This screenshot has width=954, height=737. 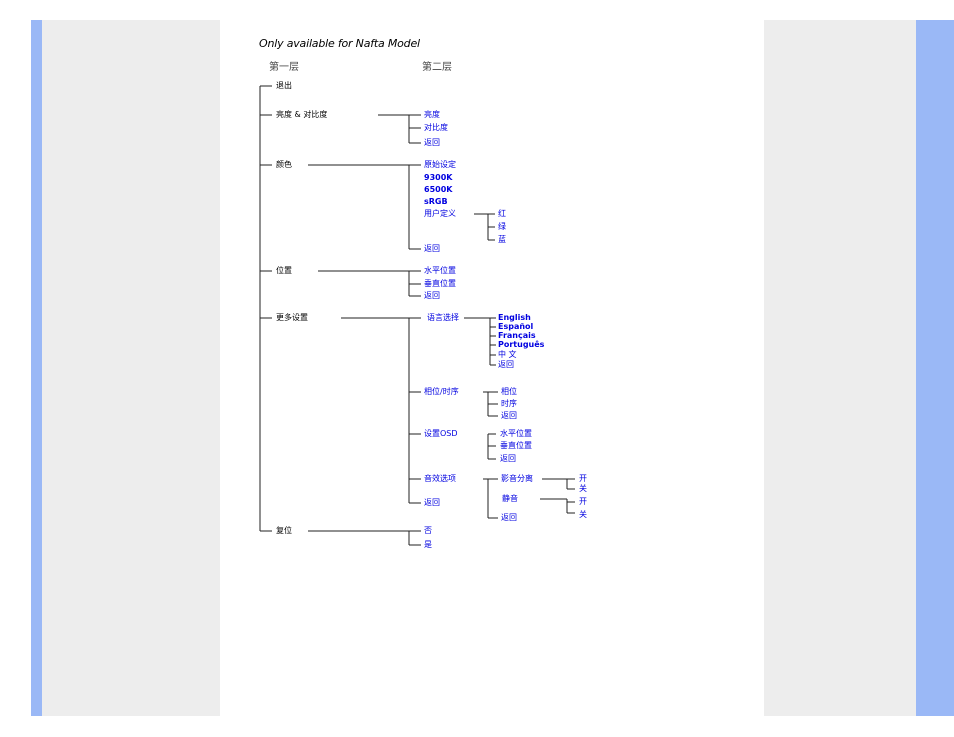 I want to click on menu-reset: 复位, so click(x=284, y=530).